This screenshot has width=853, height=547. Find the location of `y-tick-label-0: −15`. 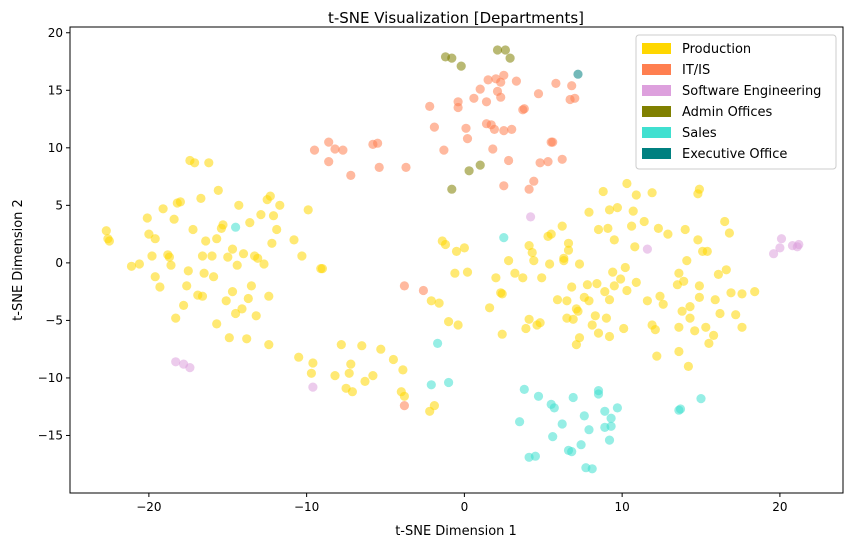

y-tick-label-0: −15 is located at coordinates (50, 435).